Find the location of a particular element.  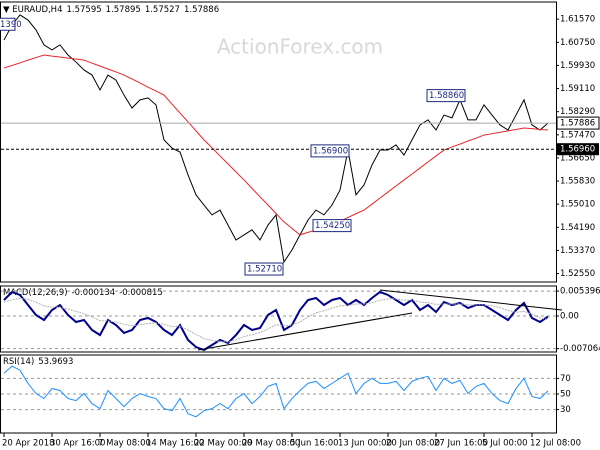

level-label: 1.56960 is located at coordinates (577, 150).